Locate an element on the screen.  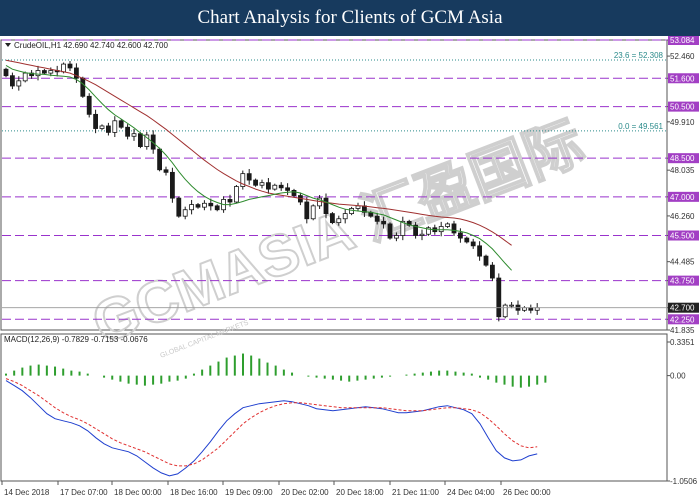
price-axis-tick-label: 49.910 is located at coordinates (682, 122).